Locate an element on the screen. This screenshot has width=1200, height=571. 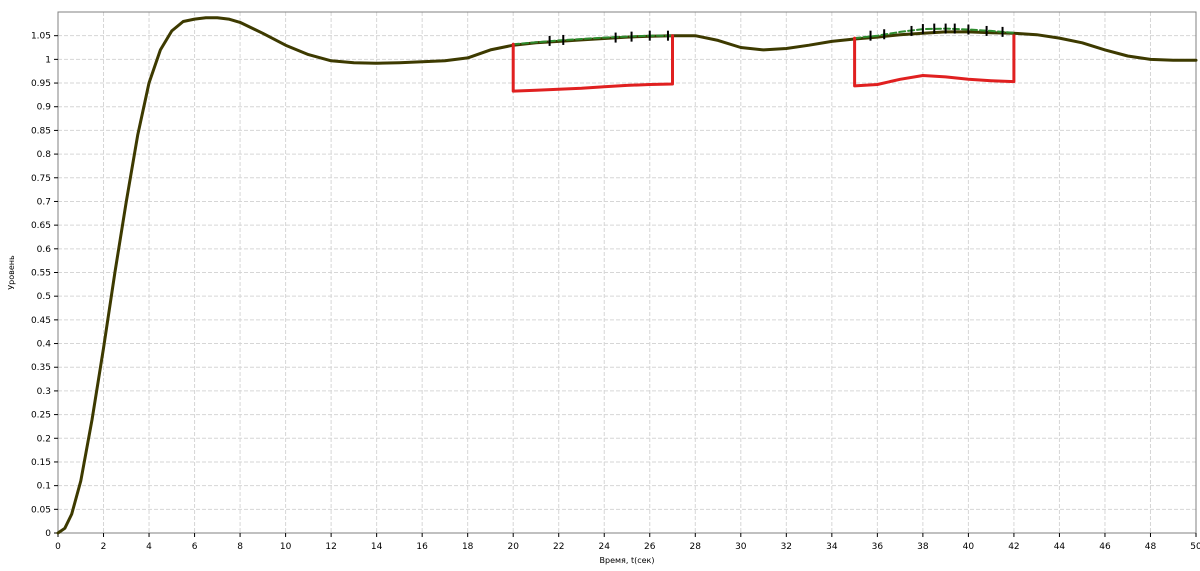
y-tick-label: 0.6 is located at coordinates (44, 250).